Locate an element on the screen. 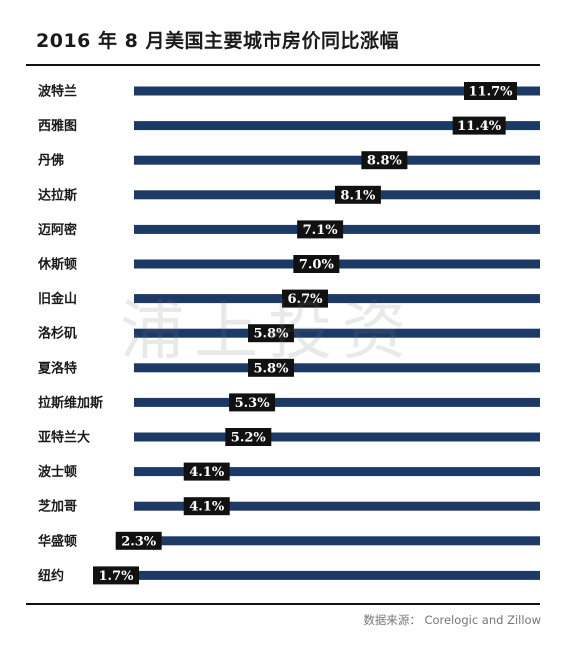 Image resolution: width=575 pixels, height=650 pixels. category-label: 迈阿密 is located at coordinates (57, 230).